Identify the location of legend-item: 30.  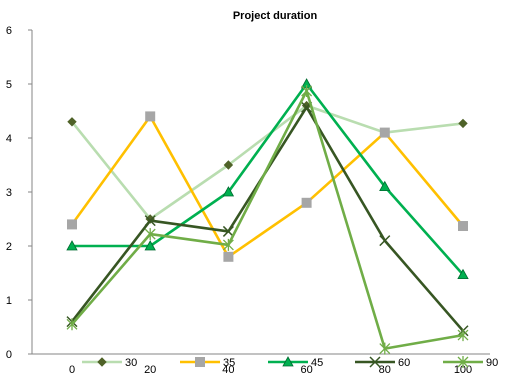
(109, 363).